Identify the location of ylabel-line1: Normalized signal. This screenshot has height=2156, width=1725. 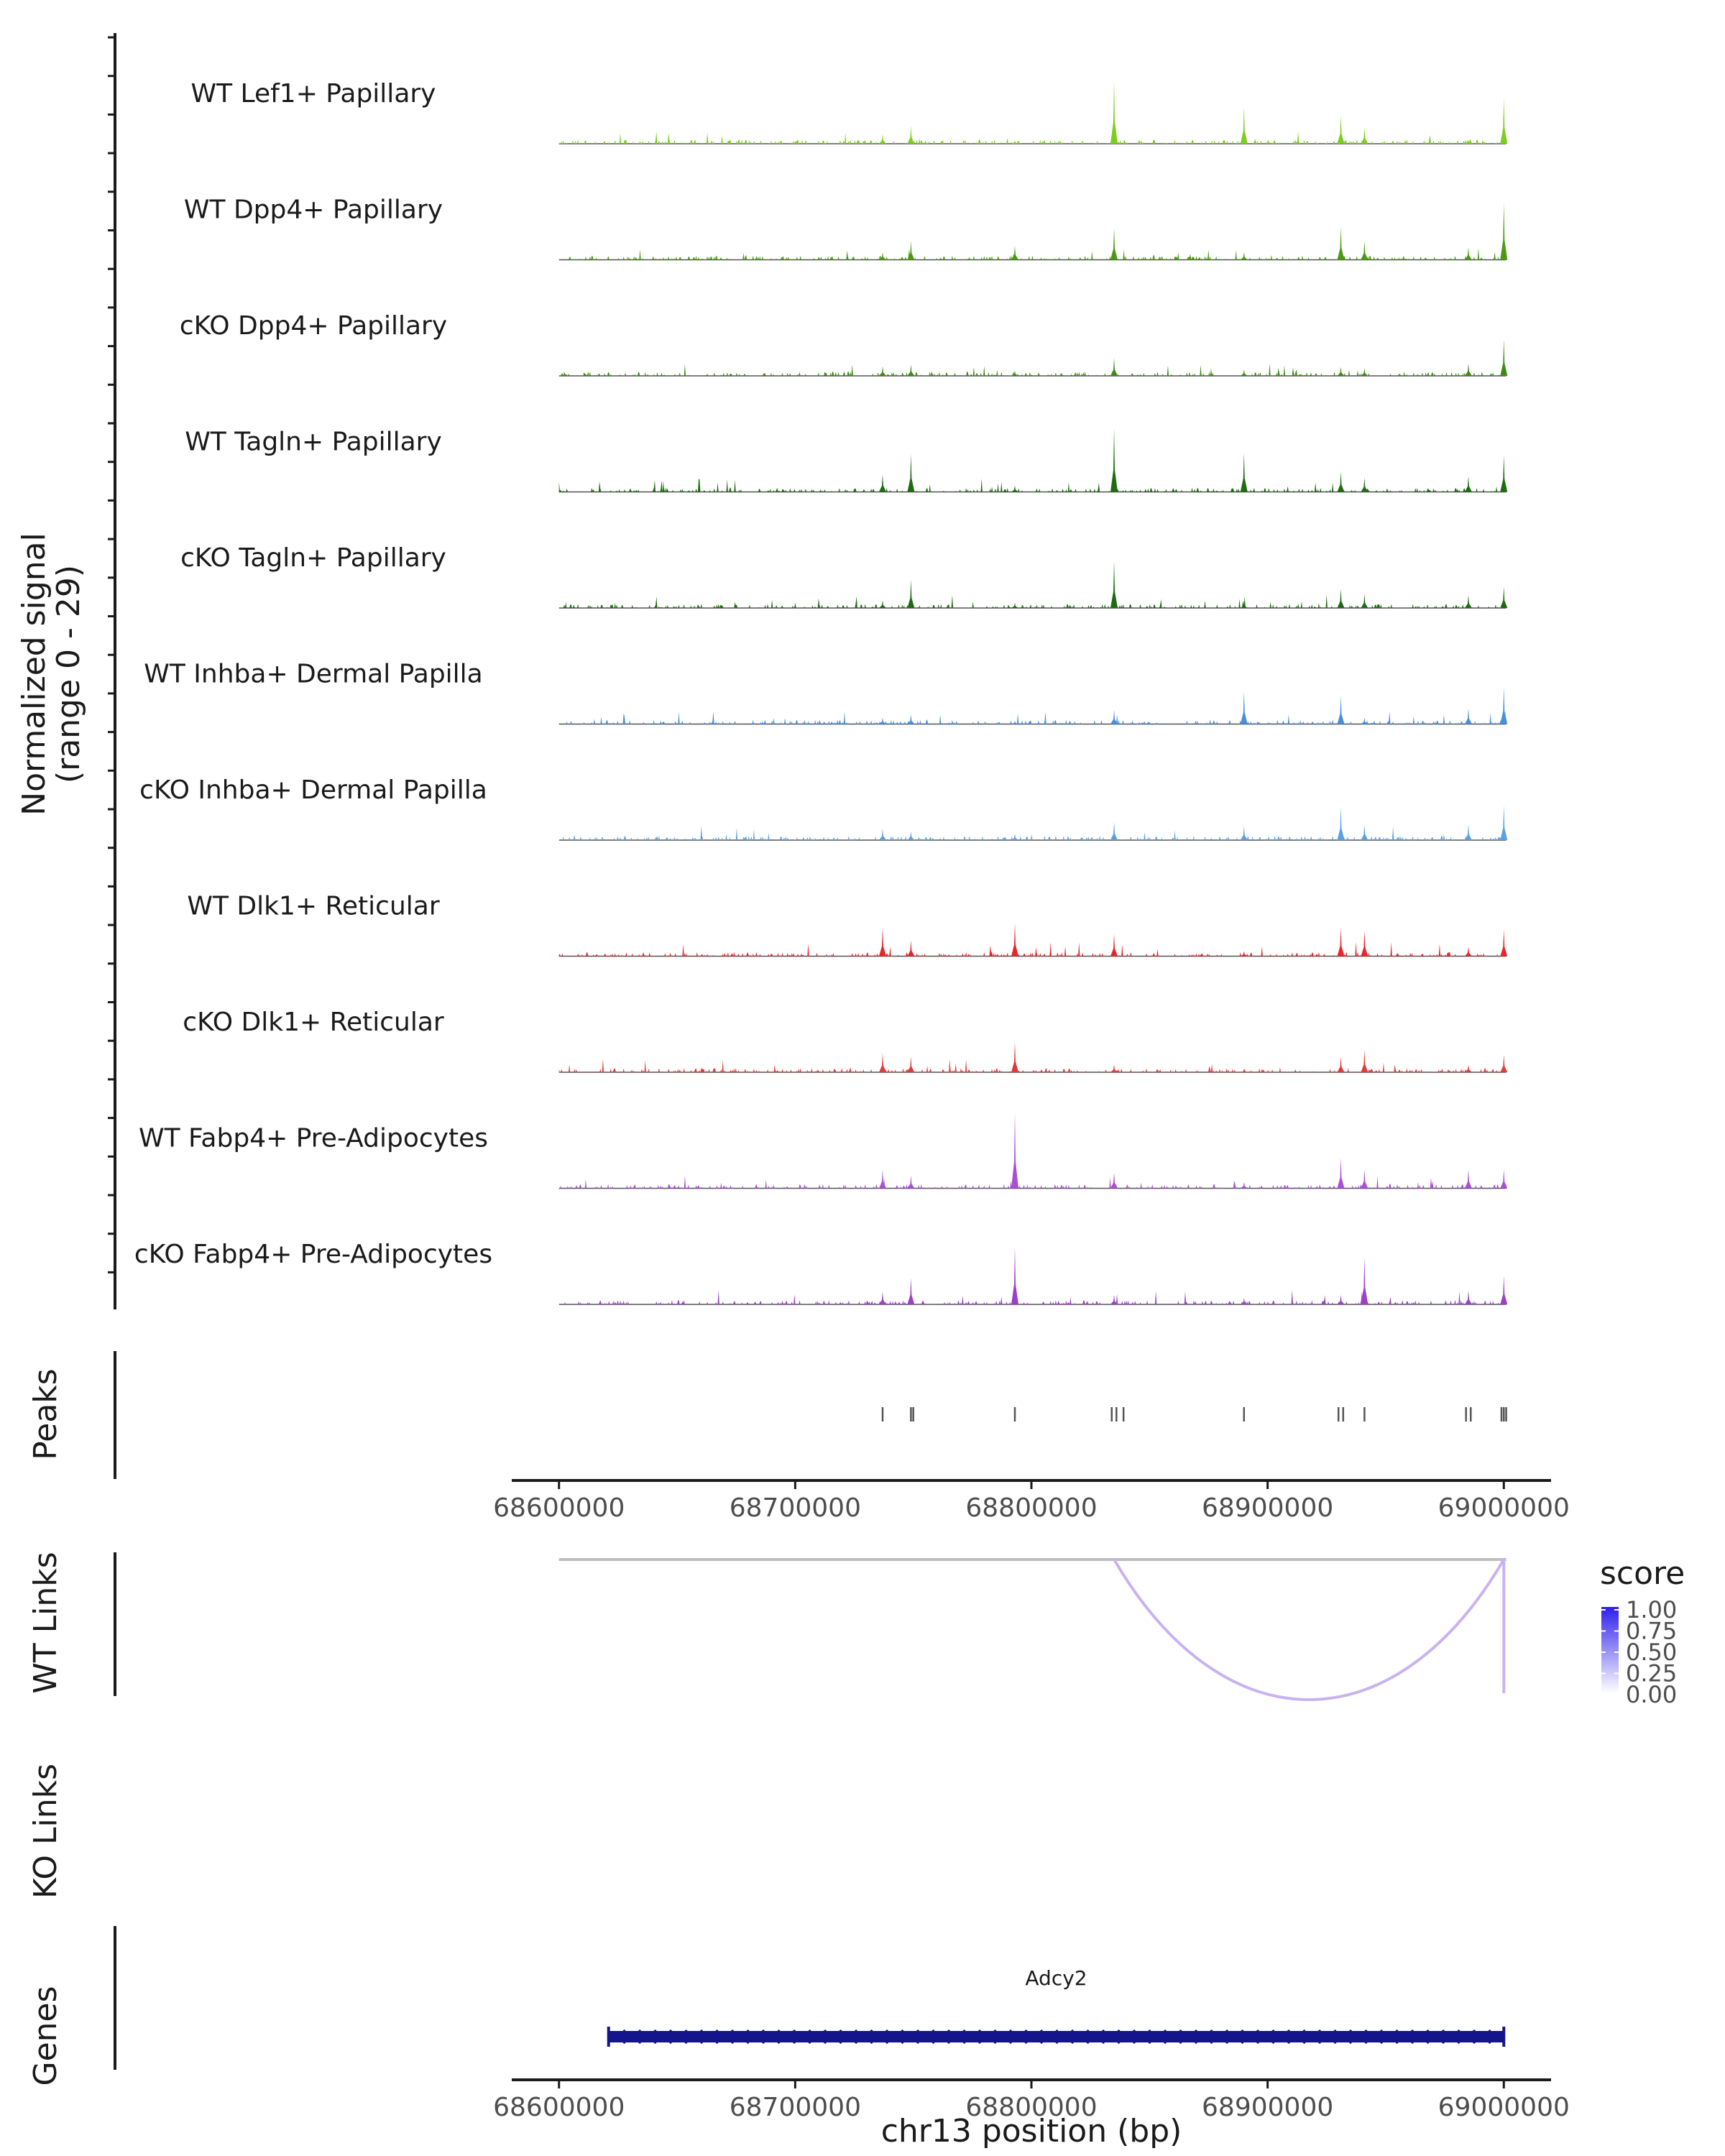
(34, 674).